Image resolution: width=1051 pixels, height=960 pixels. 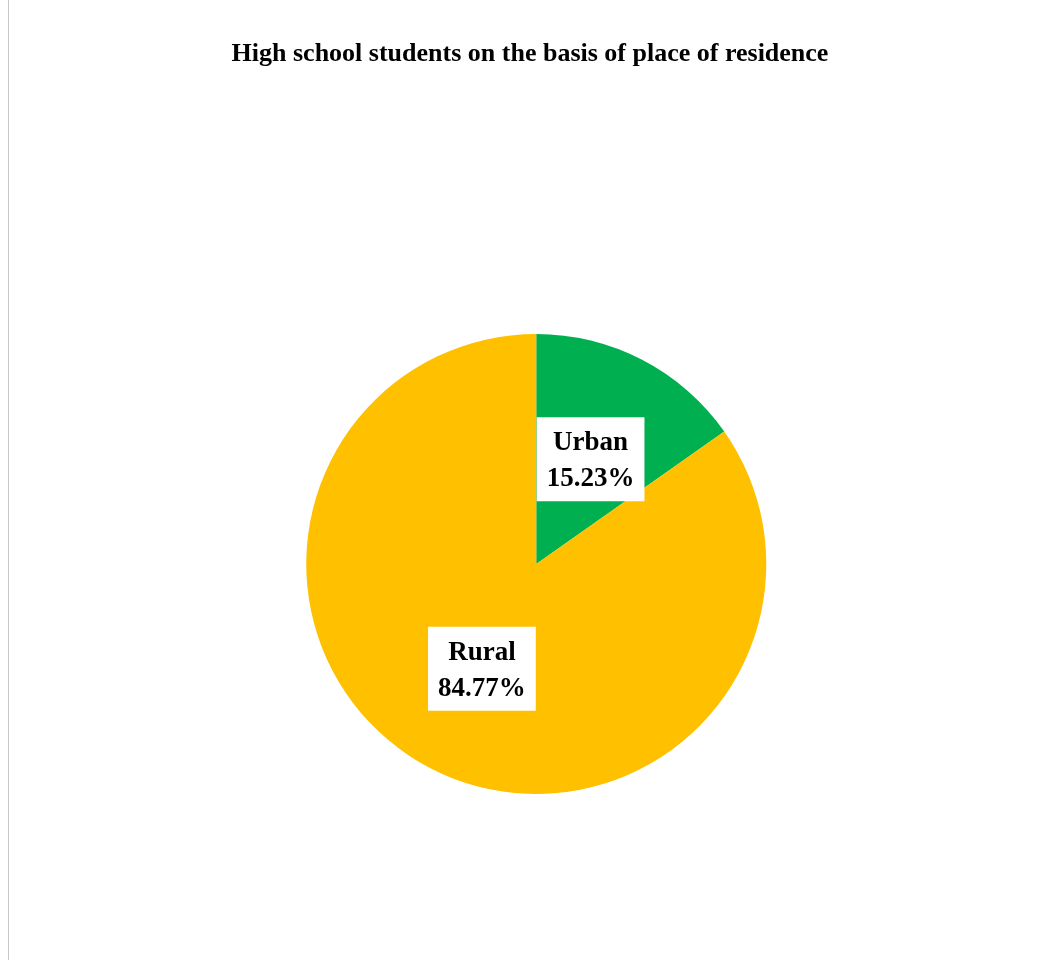 What do you see at coordinates (482, 686) in the screenshot?
I see `data-label: 84.77%` at bounding box center [482, 686].